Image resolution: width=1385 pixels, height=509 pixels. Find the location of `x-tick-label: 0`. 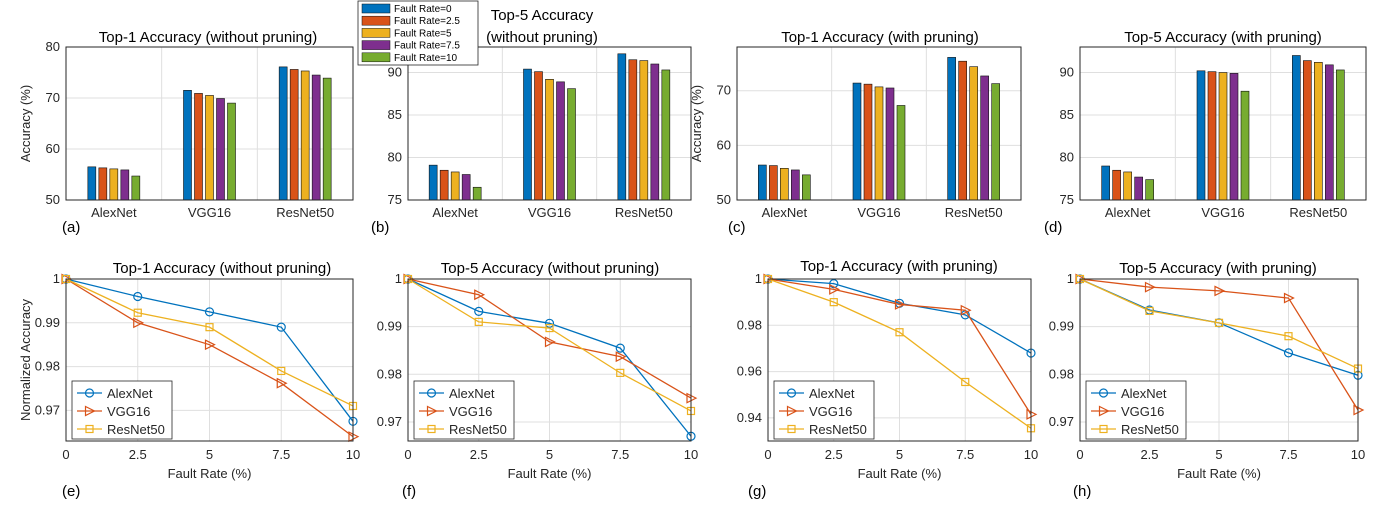

x-tick-label: 0 is located at coordinates (1079, 454).